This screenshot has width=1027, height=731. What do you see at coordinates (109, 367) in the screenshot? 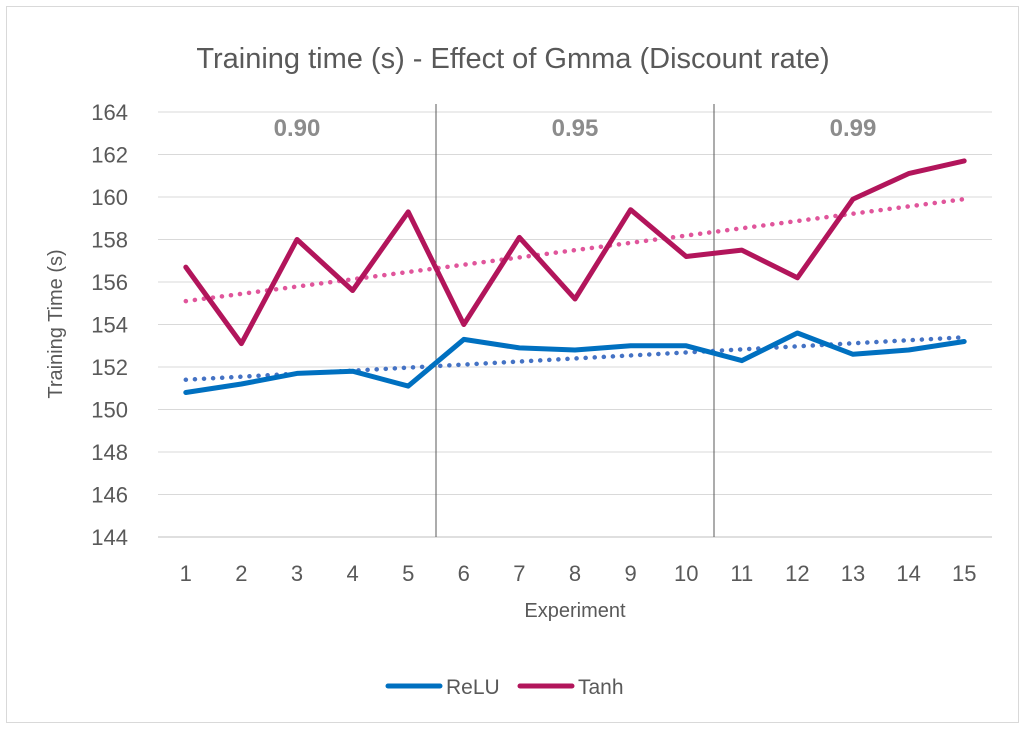
I see `y-tick-label: 152` at bounding box center [109, 367].